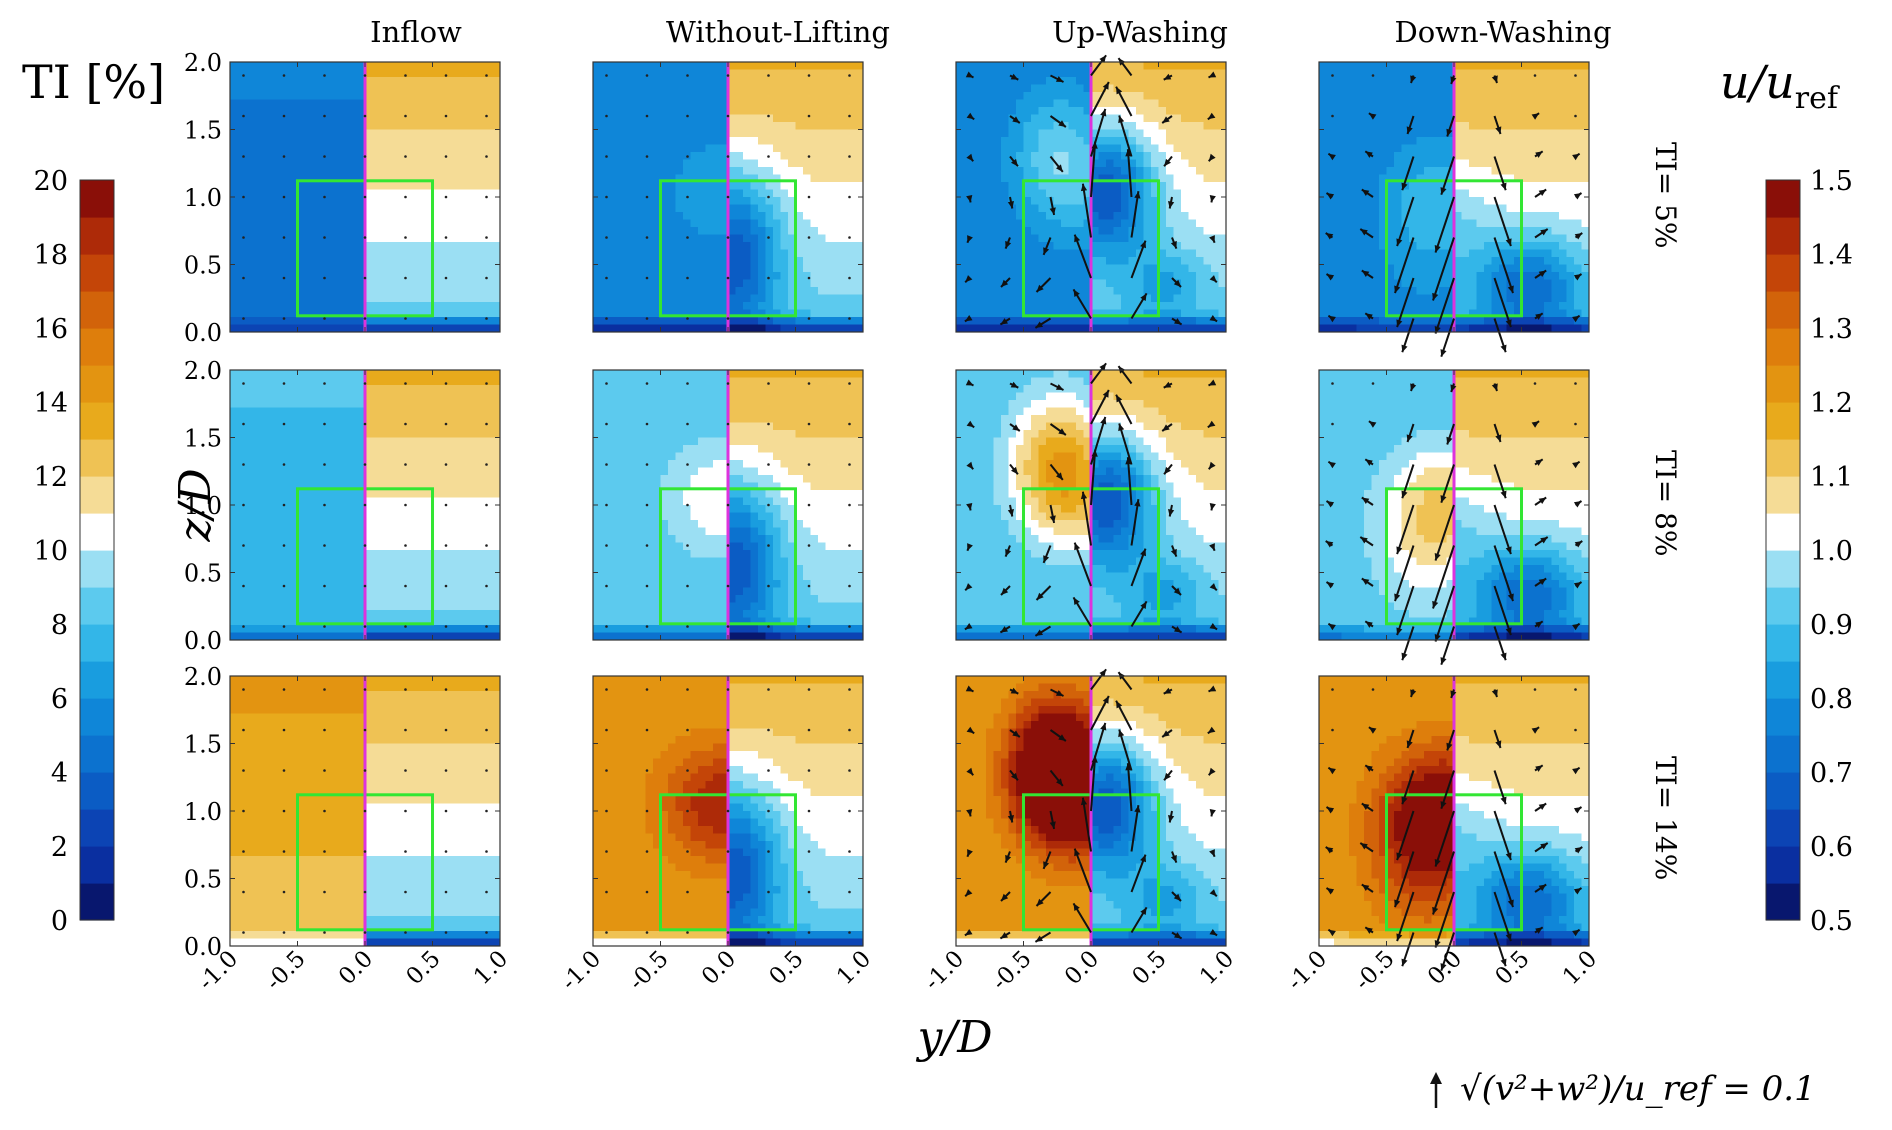 The width and height of the screenshot is (1892, 1130). What do you see at coordinates (405, 156) in the screenshot?
I see `vector-dot` at bounding box center [405, 156].